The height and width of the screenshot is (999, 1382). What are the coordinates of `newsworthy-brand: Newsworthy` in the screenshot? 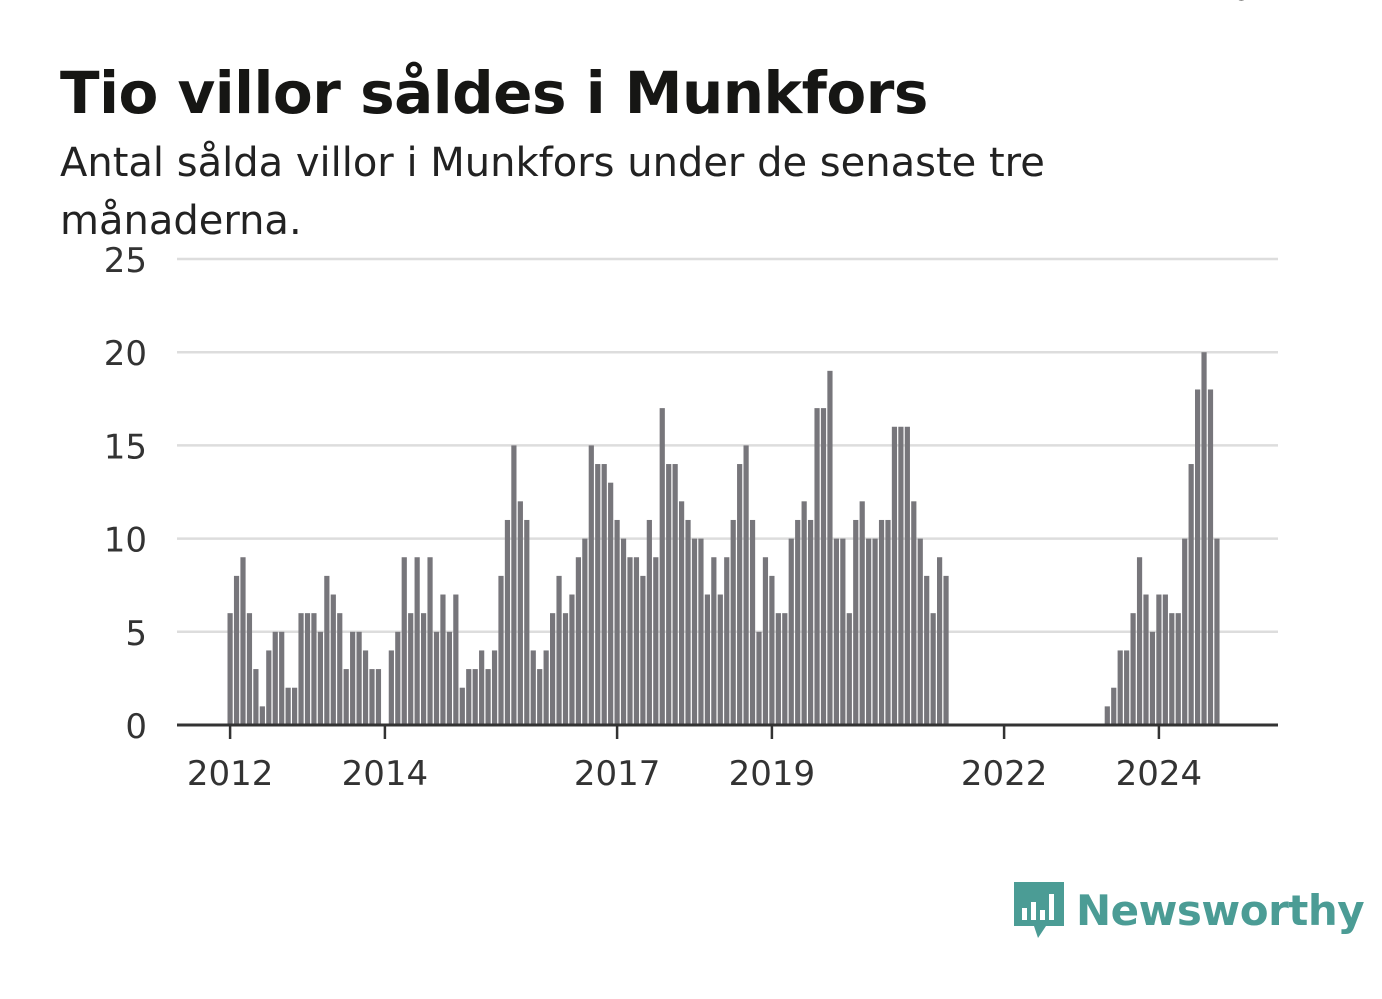 It's located at (1188, 910).